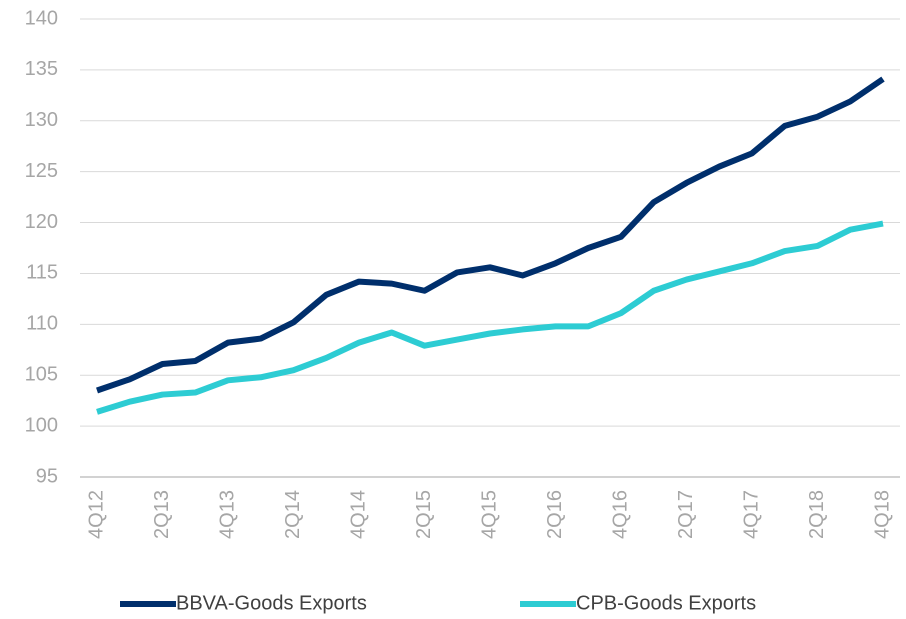 The width and height of the screenshot is (906, 619). What do you see at coordinates (686, 514) in the screenshot?
I see `x-tick-label: 2Q17` at bounding box center [686, 514].